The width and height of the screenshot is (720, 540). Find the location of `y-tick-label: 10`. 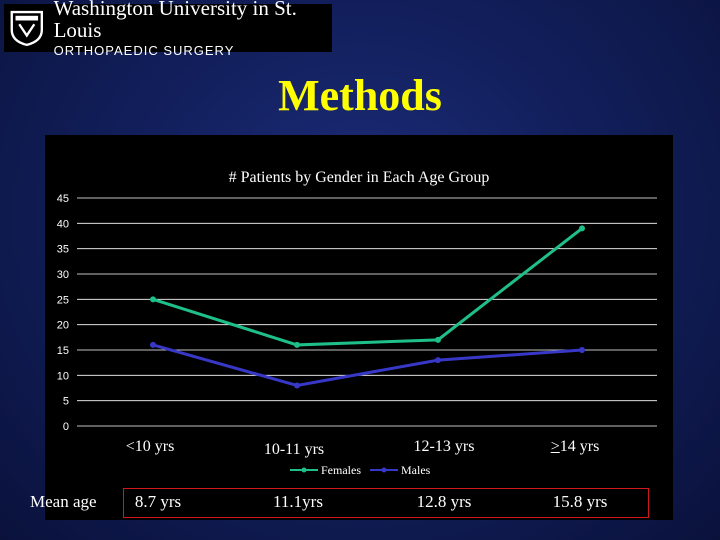

y-tick-label: 10 is located at coordinates (63, 376).